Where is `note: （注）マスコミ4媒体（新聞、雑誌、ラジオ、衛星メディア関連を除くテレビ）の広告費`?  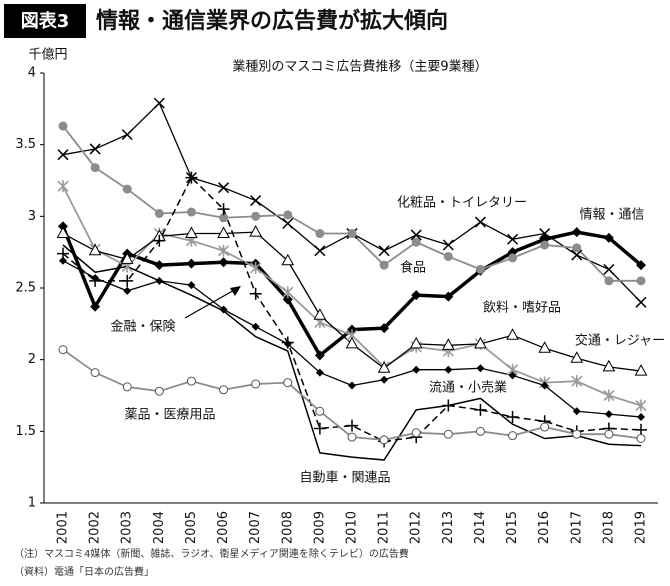
note: （注）マスコミ4媒体（新聞、雑誌、ラジオ、衛星メディア関連を除くテレビ）の広告費 is located at coordinates (211, 553).